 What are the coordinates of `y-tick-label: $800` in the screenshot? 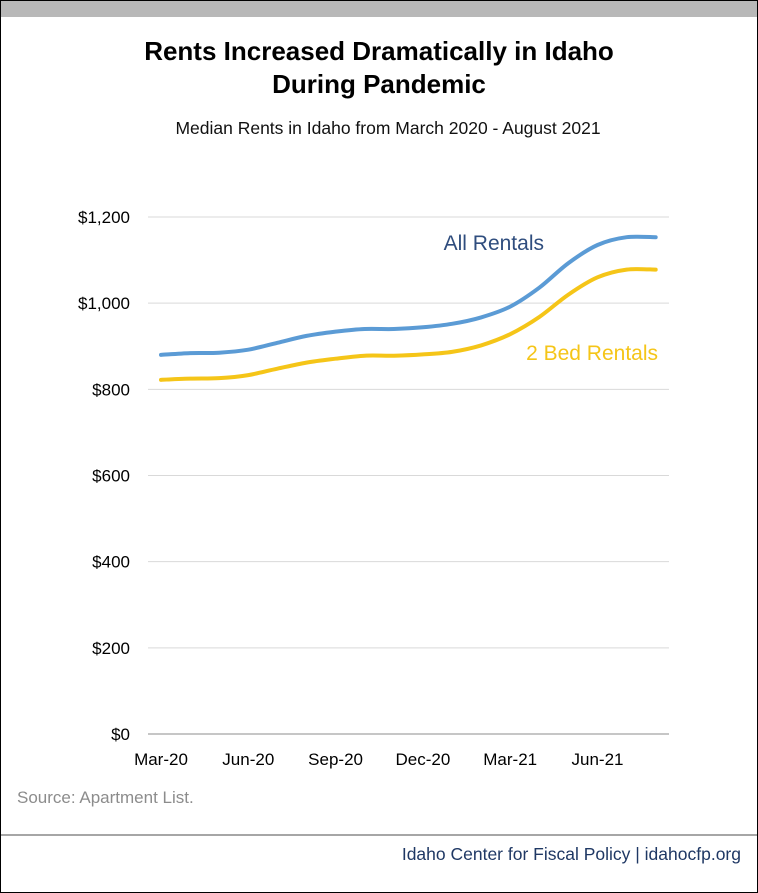 It's located at (111, 389).